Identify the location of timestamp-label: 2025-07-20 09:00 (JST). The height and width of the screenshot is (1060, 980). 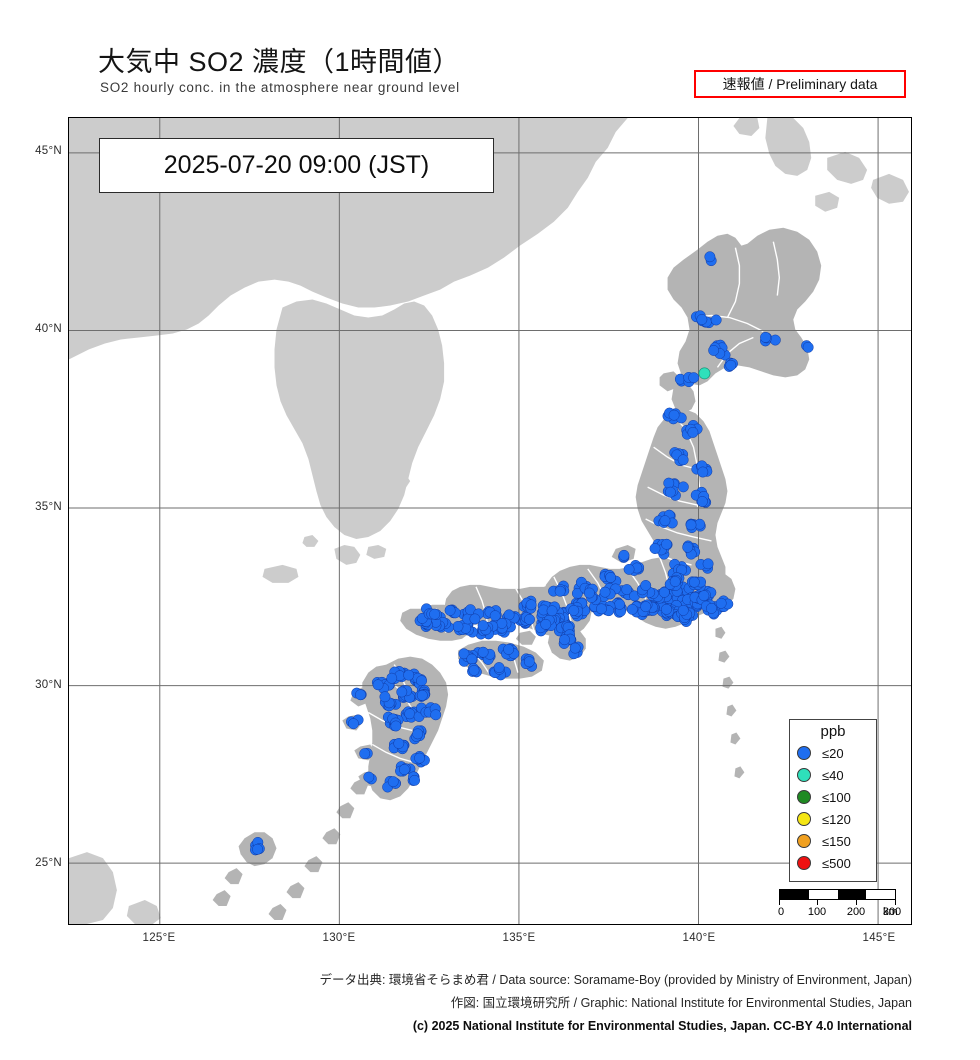
(296, 165).